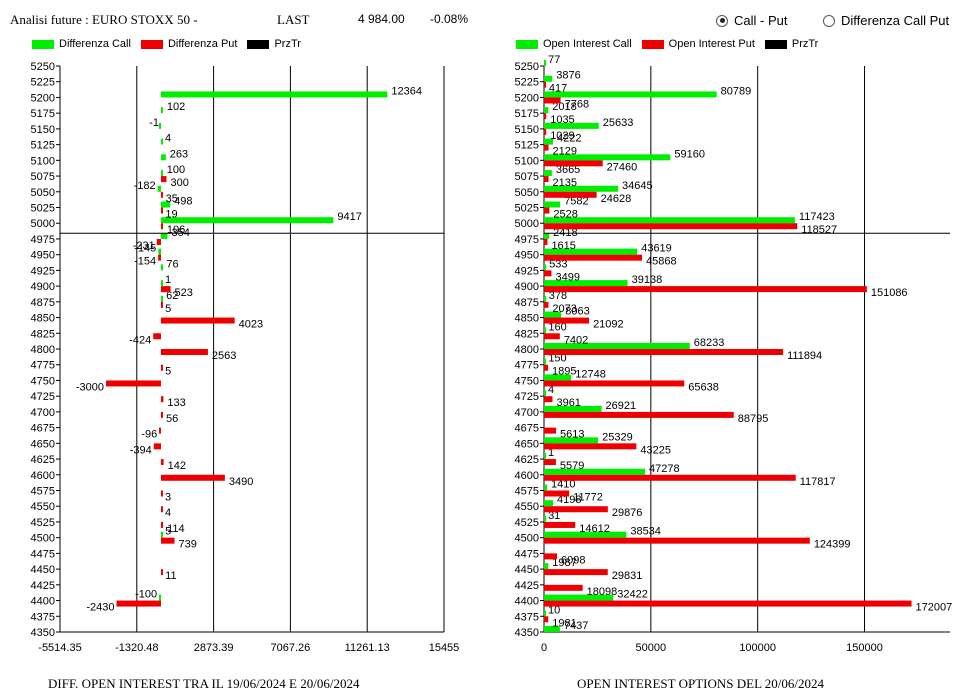 Image resolution: width=957 pixels, height=696 pixels. What do you see at coordinates (140, 340) in the screenshot?
I see `bar-value-label: -424` at bounding box center [140, 340].